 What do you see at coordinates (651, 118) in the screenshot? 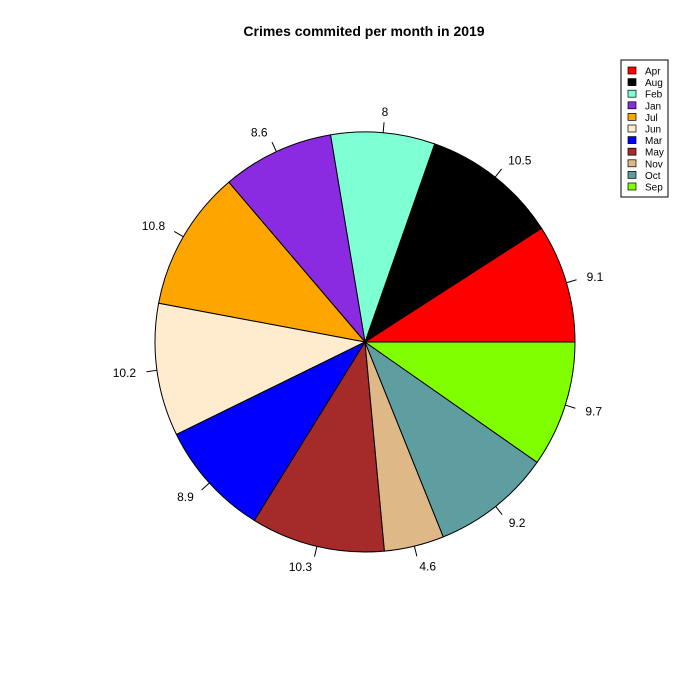
I see `legend-label-jul: Jul` at bounding box center [651, 118].